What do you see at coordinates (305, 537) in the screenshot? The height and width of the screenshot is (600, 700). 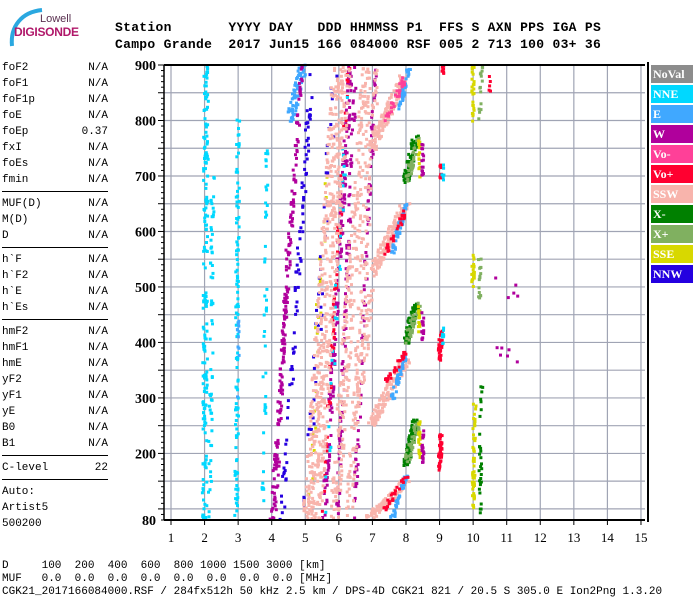 I see `x-tick-label: 5` at bounding box center [305, 537].